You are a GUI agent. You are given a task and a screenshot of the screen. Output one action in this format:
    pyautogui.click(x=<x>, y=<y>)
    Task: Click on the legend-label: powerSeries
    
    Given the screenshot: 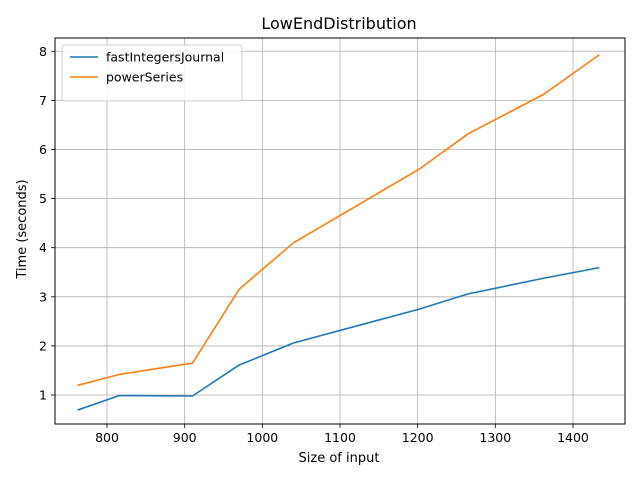 What is the action you would take?
    pyautogui.click(x=144, y=77)
    